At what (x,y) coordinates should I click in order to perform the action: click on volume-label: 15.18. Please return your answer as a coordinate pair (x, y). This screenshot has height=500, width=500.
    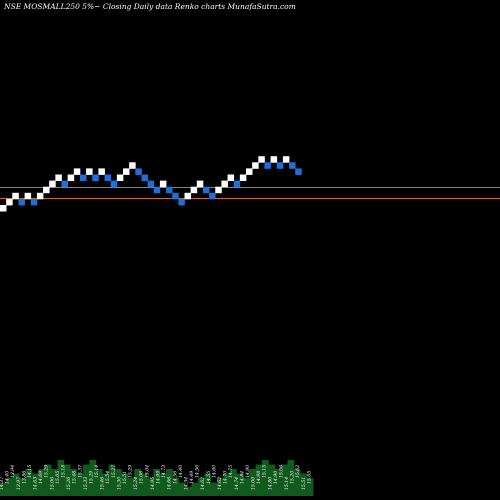
    Looking at the image, I should click on (63, 471).